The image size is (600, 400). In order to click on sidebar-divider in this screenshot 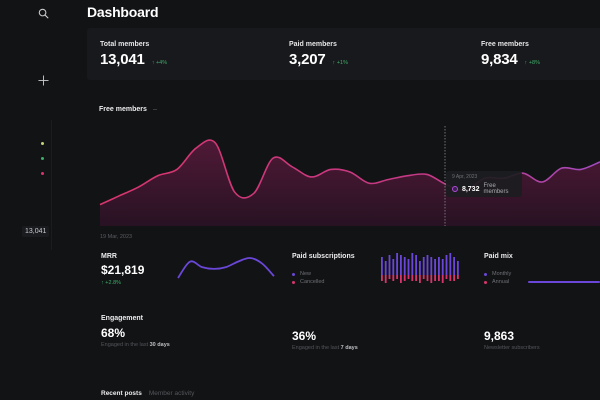, I will do `click(51, 185)`.